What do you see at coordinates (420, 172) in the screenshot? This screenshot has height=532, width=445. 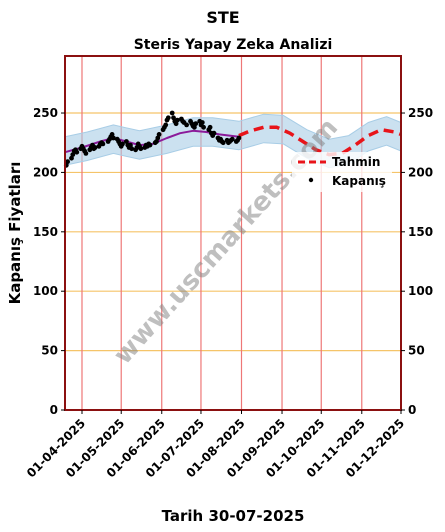 I see `y-tick-label-right: 200` at bounding box center [420, 172].